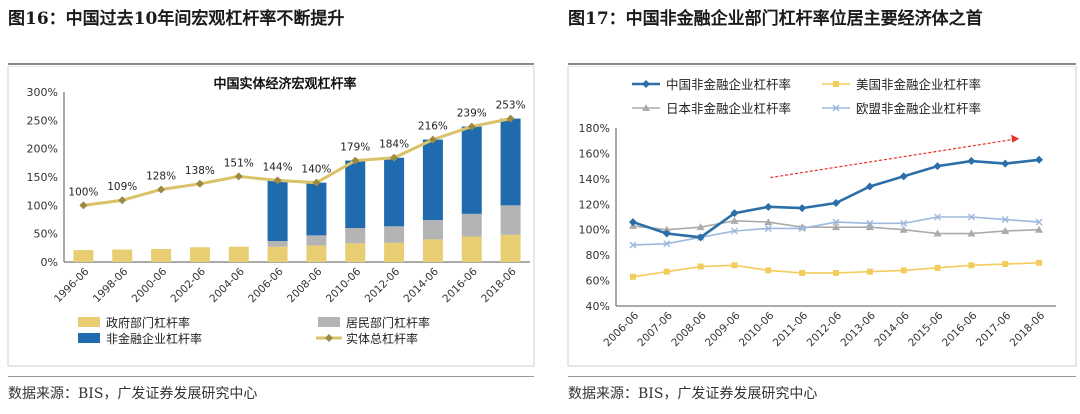 The height and width of the screenshot is (414, 1080). I want to click on x-tick-label: 2018-06, so click(1028, 329).